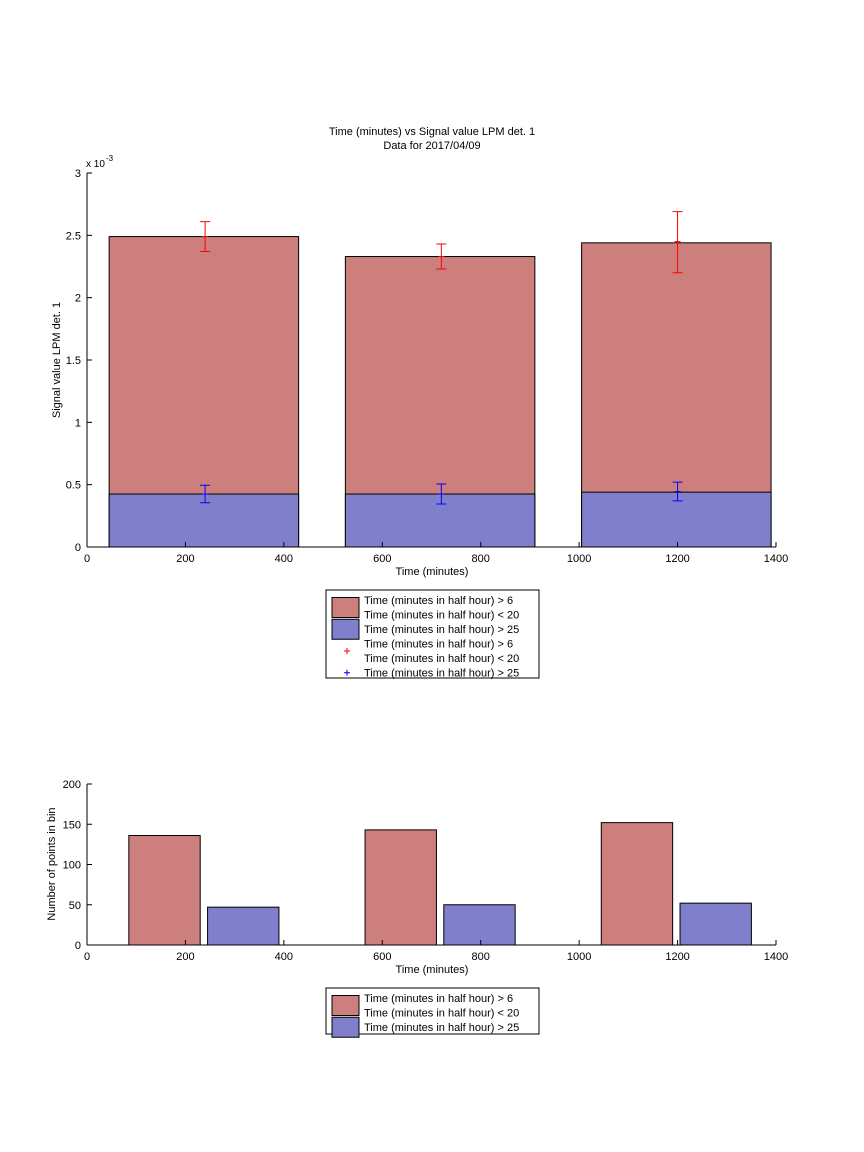  What do you see at coordinates (110, 158) in the screenshot?
I see `y-exponent-power: -3` at bounding box center [110, 158].